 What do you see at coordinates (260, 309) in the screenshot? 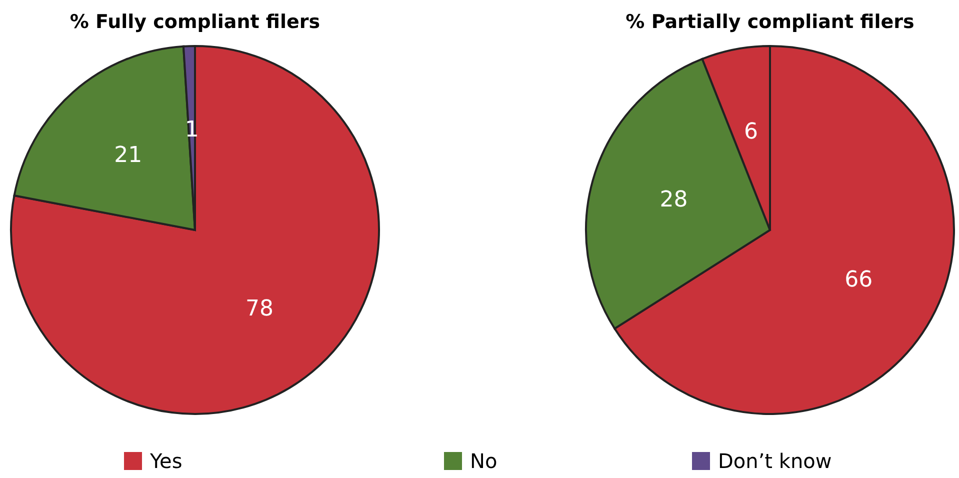
I see `data-label: 78` at bounding box center [260, 309].